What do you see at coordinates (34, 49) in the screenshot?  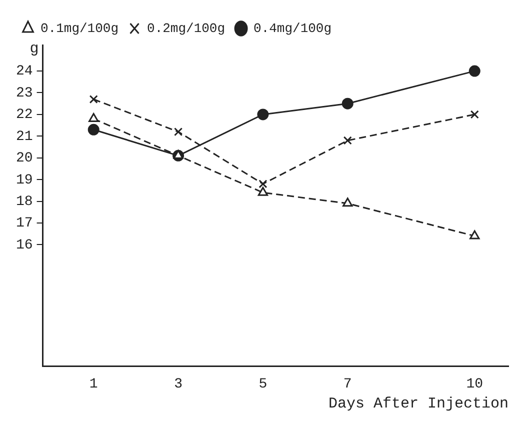 I see `y-axis-title: g` at bounding box center [34, 49].